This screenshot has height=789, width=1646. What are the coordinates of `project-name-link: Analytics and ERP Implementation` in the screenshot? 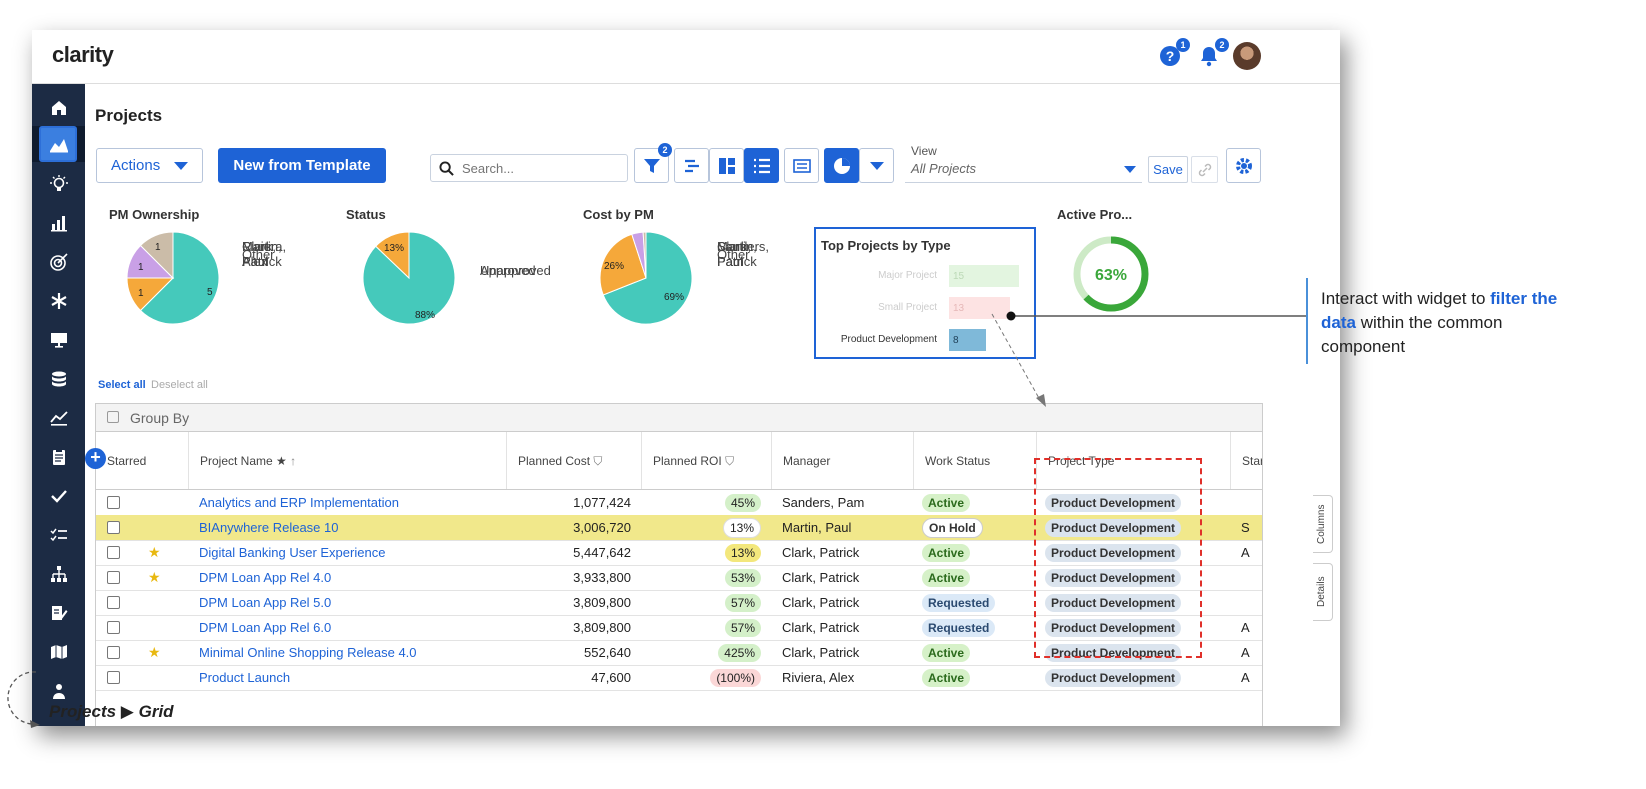 It's located at (299, 502).